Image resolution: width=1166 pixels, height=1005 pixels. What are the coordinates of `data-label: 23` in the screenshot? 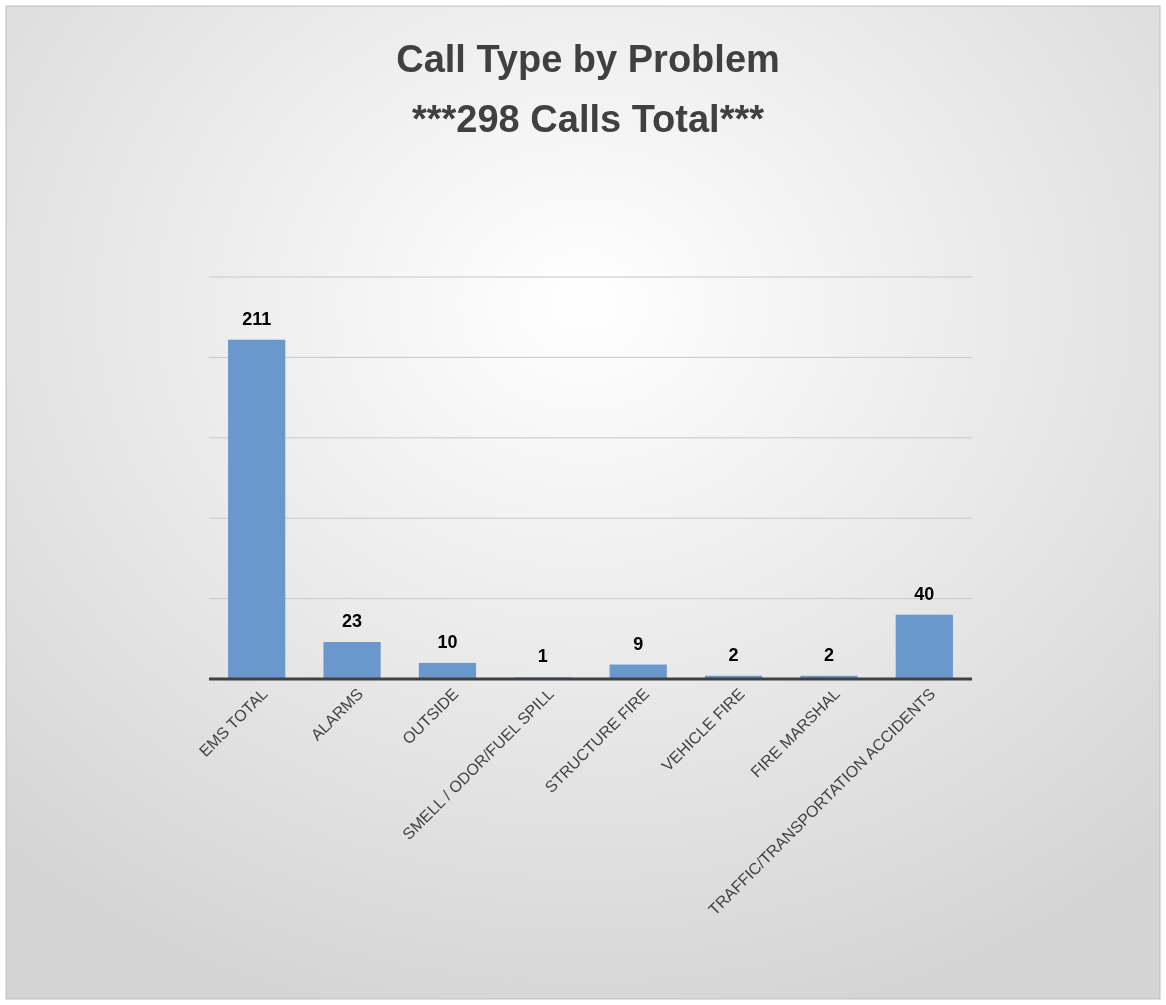 It's located at (352, 621).